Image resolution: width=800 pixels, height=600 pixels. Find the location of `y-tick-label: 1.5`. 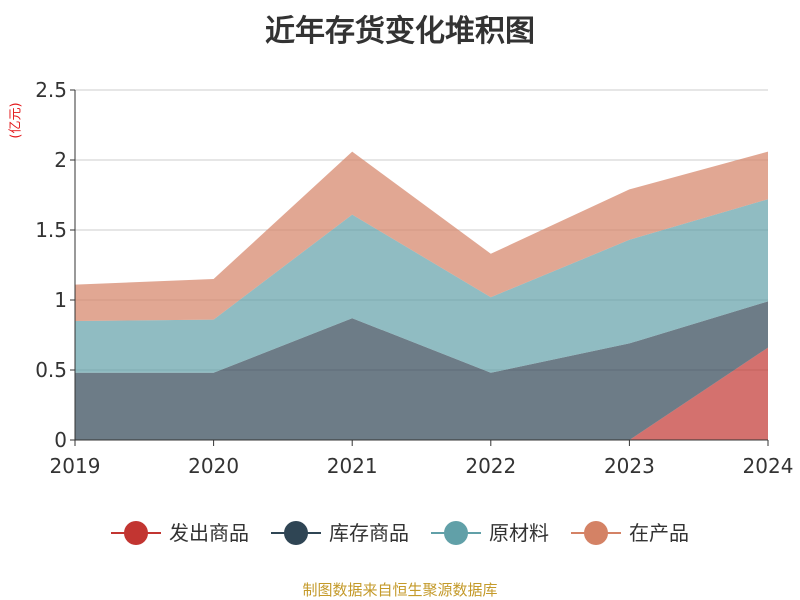

y-tick-label: 1.5 is located at coordinates (51, 230).